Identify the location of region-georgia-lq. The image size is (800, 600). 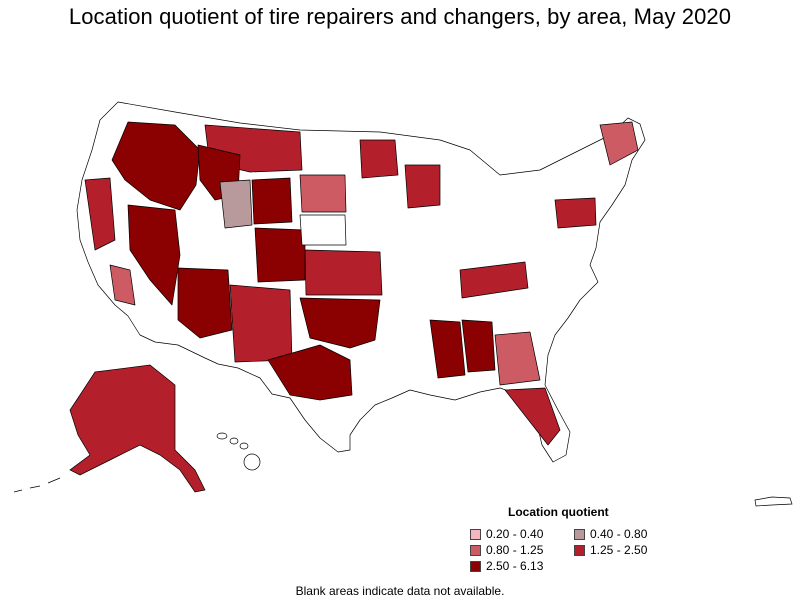
(517, 358).